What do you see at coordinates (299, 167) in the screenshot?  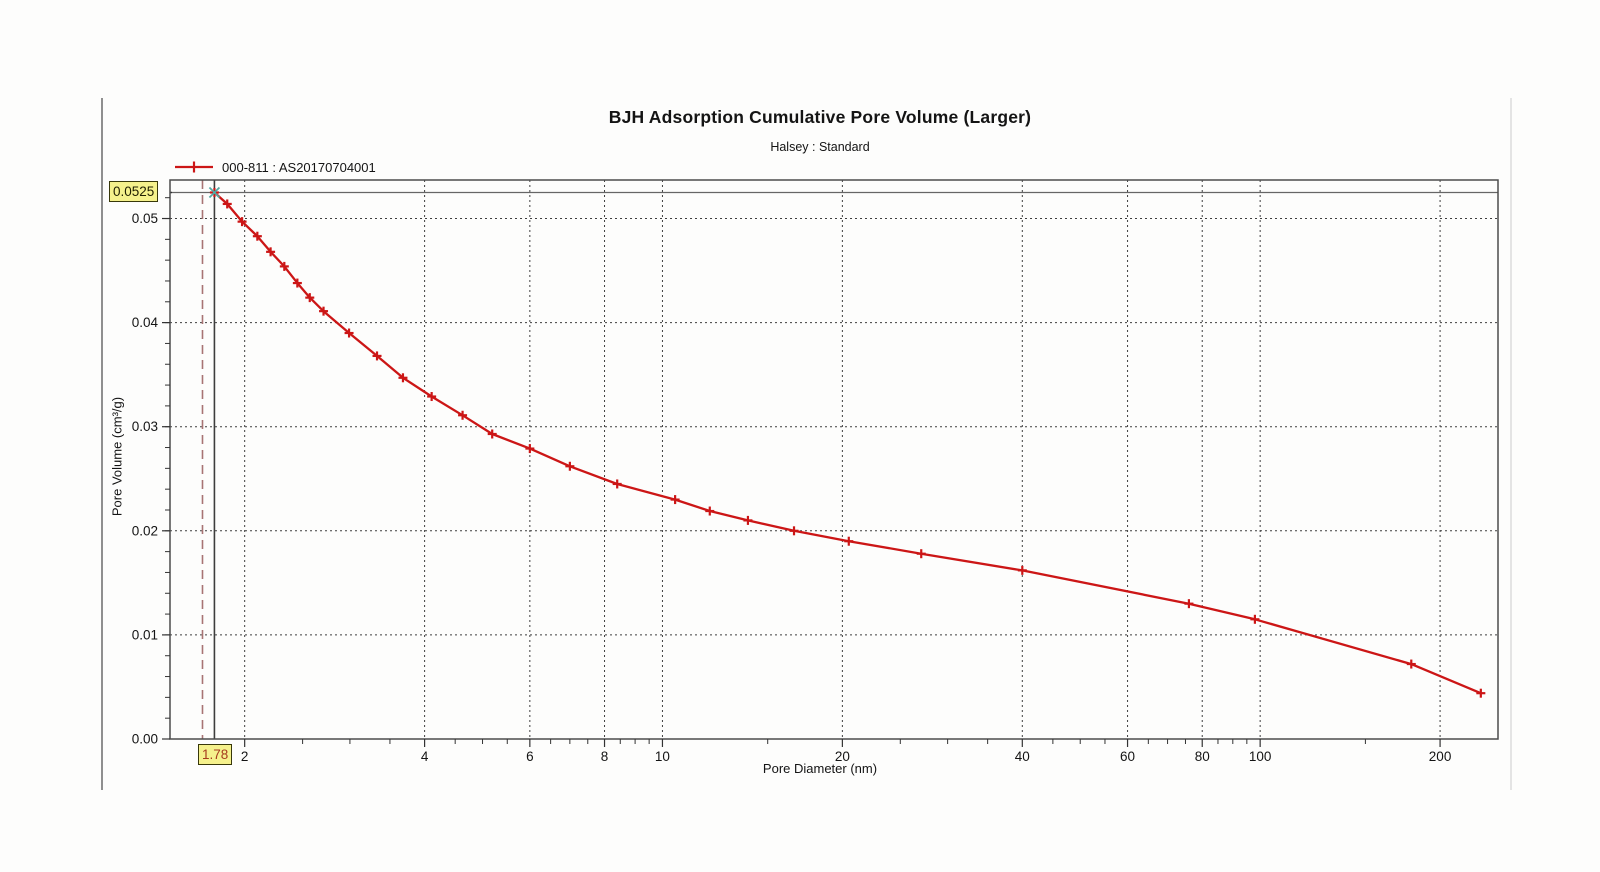 I see `legend-series-label: 000-811 : AS20170704001` at bounding box center [299, 167].